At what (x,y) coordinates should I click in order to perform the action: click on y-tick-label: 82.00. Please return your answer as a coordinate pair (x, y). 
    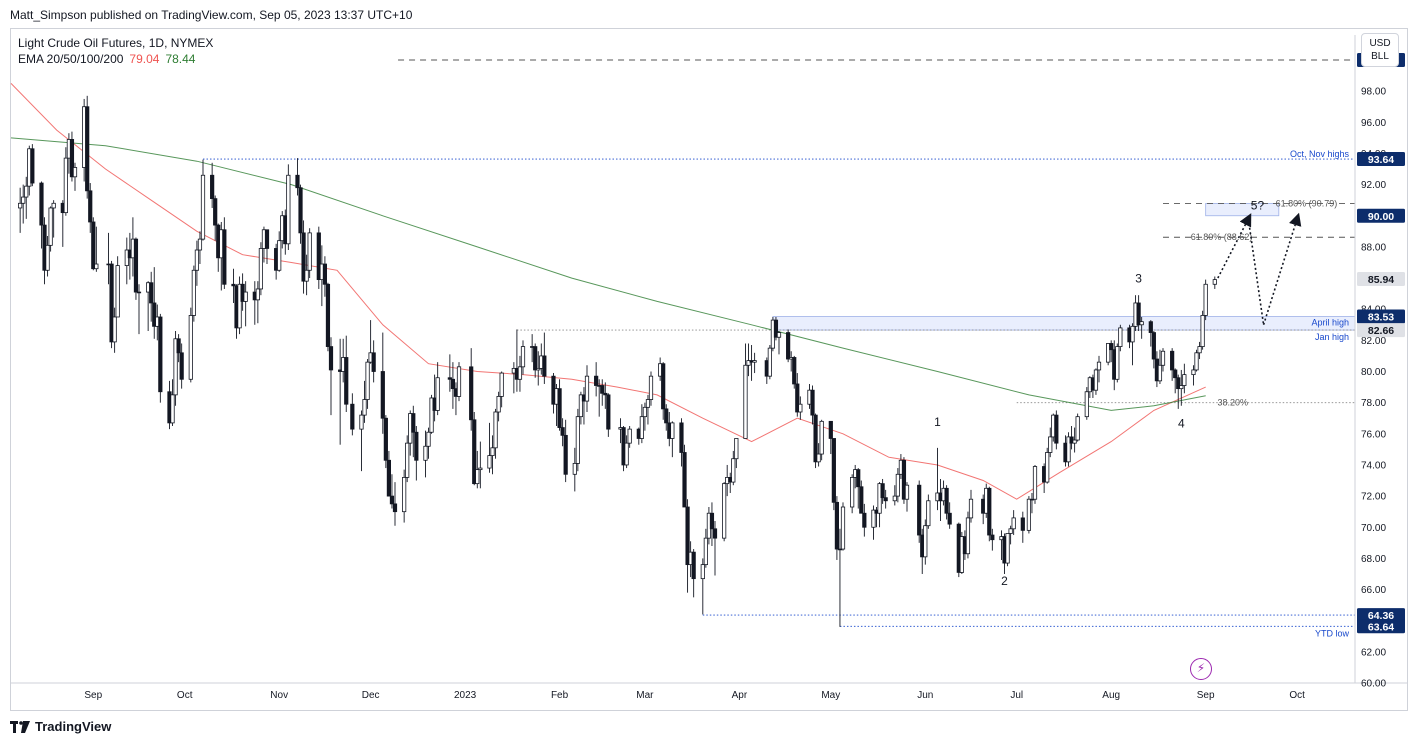
    Looking at the image, I should click on (1373, 341).